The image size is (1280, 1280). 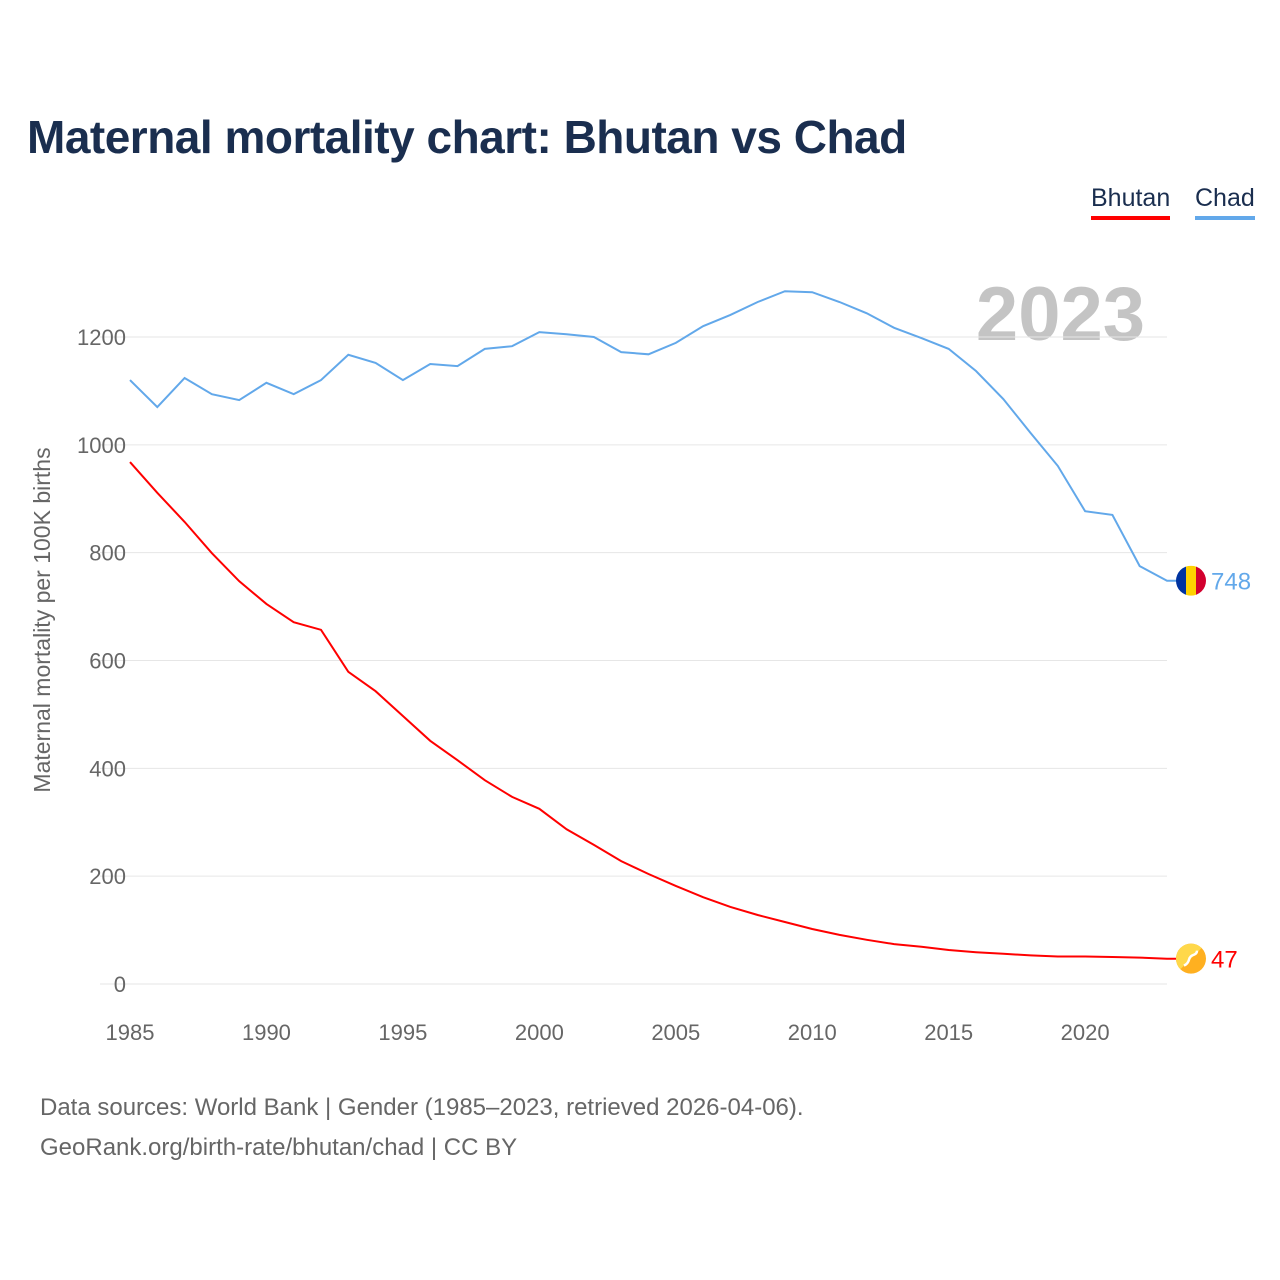 I want to click on legend-bhutan: Bhutan, so click(x=1131, y=202).